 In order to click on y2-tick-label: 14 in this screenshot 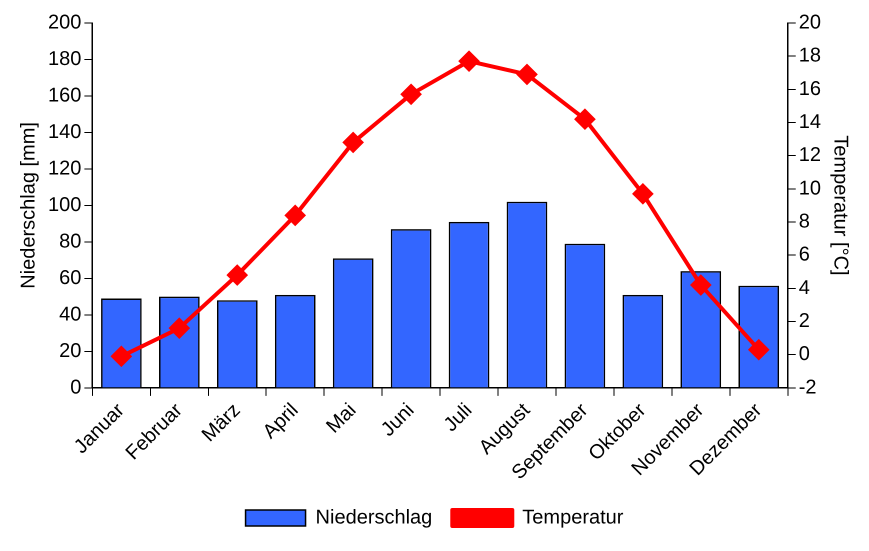, I will do `click(810, 122)`.